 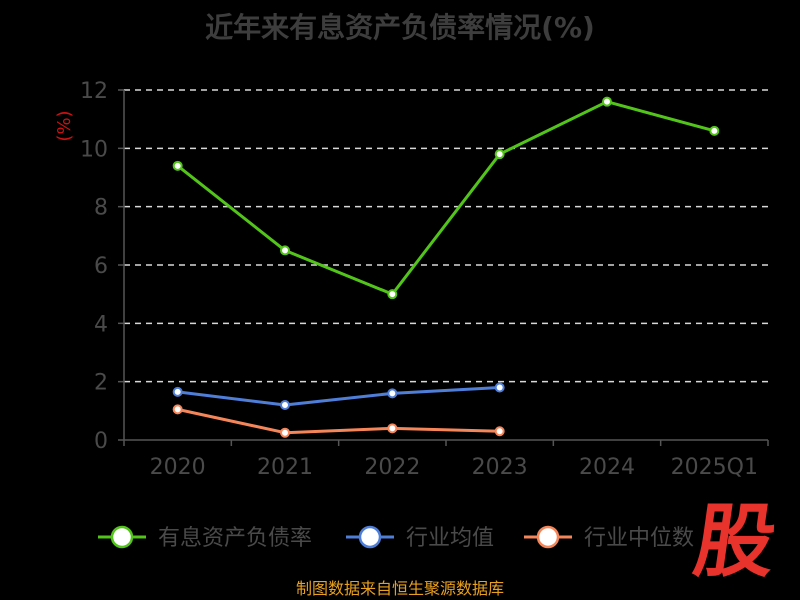 What do you see at coordinates (454, 467) in the screenshot?
I see `x-tick-labels: 2020 2021 2022 2023 2024 2025Q1` at bounding box center [454, 467].